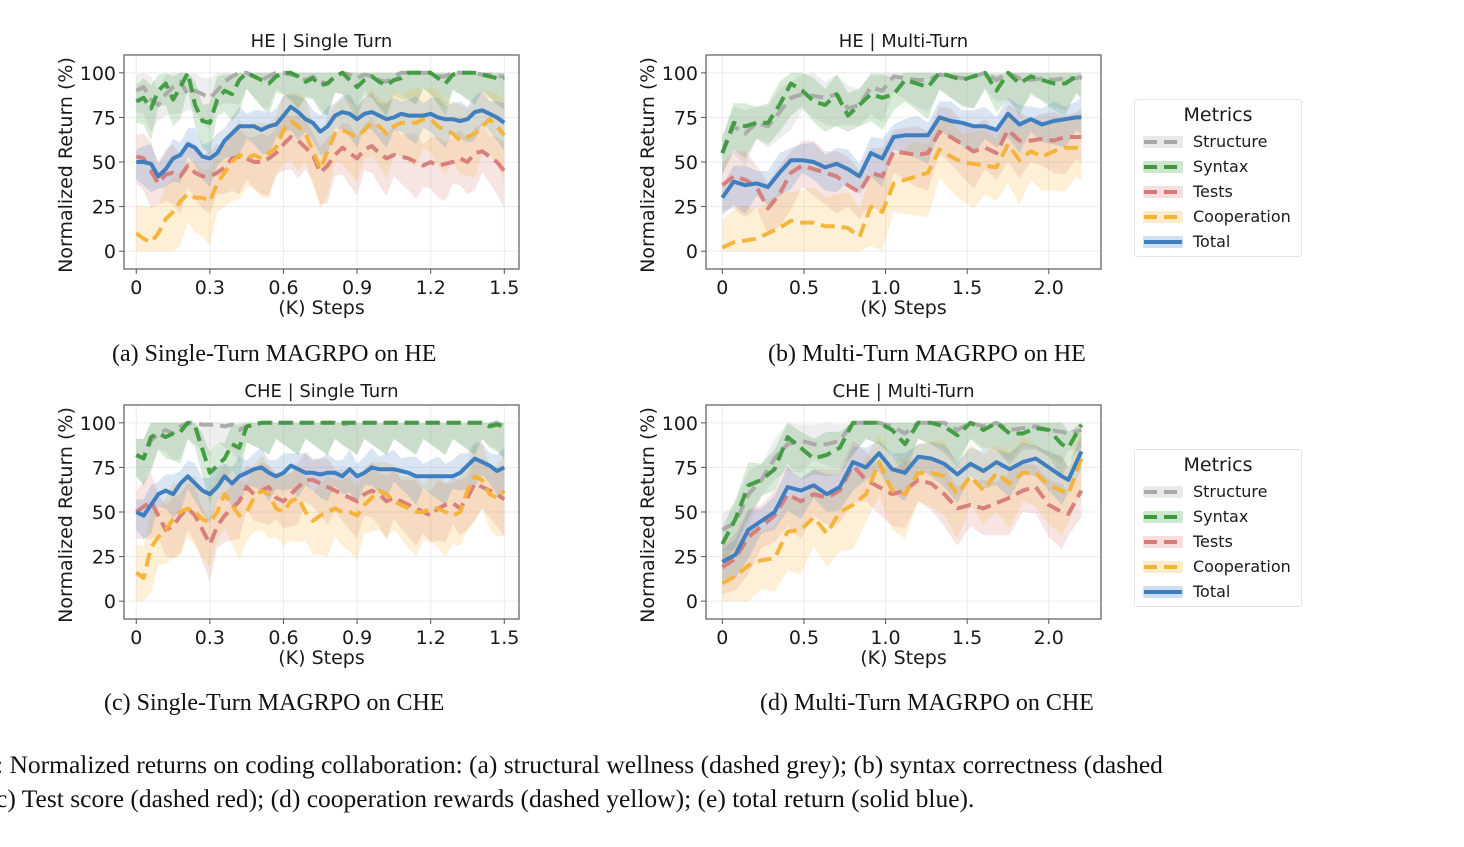 Image resolution: width=1464 pixels, height=847 pixels. What do you see at coordinates (904, 391) in the screenshot?
I see `chart-title: CHE | Multi-Turn` at bounding box center [904, 391].